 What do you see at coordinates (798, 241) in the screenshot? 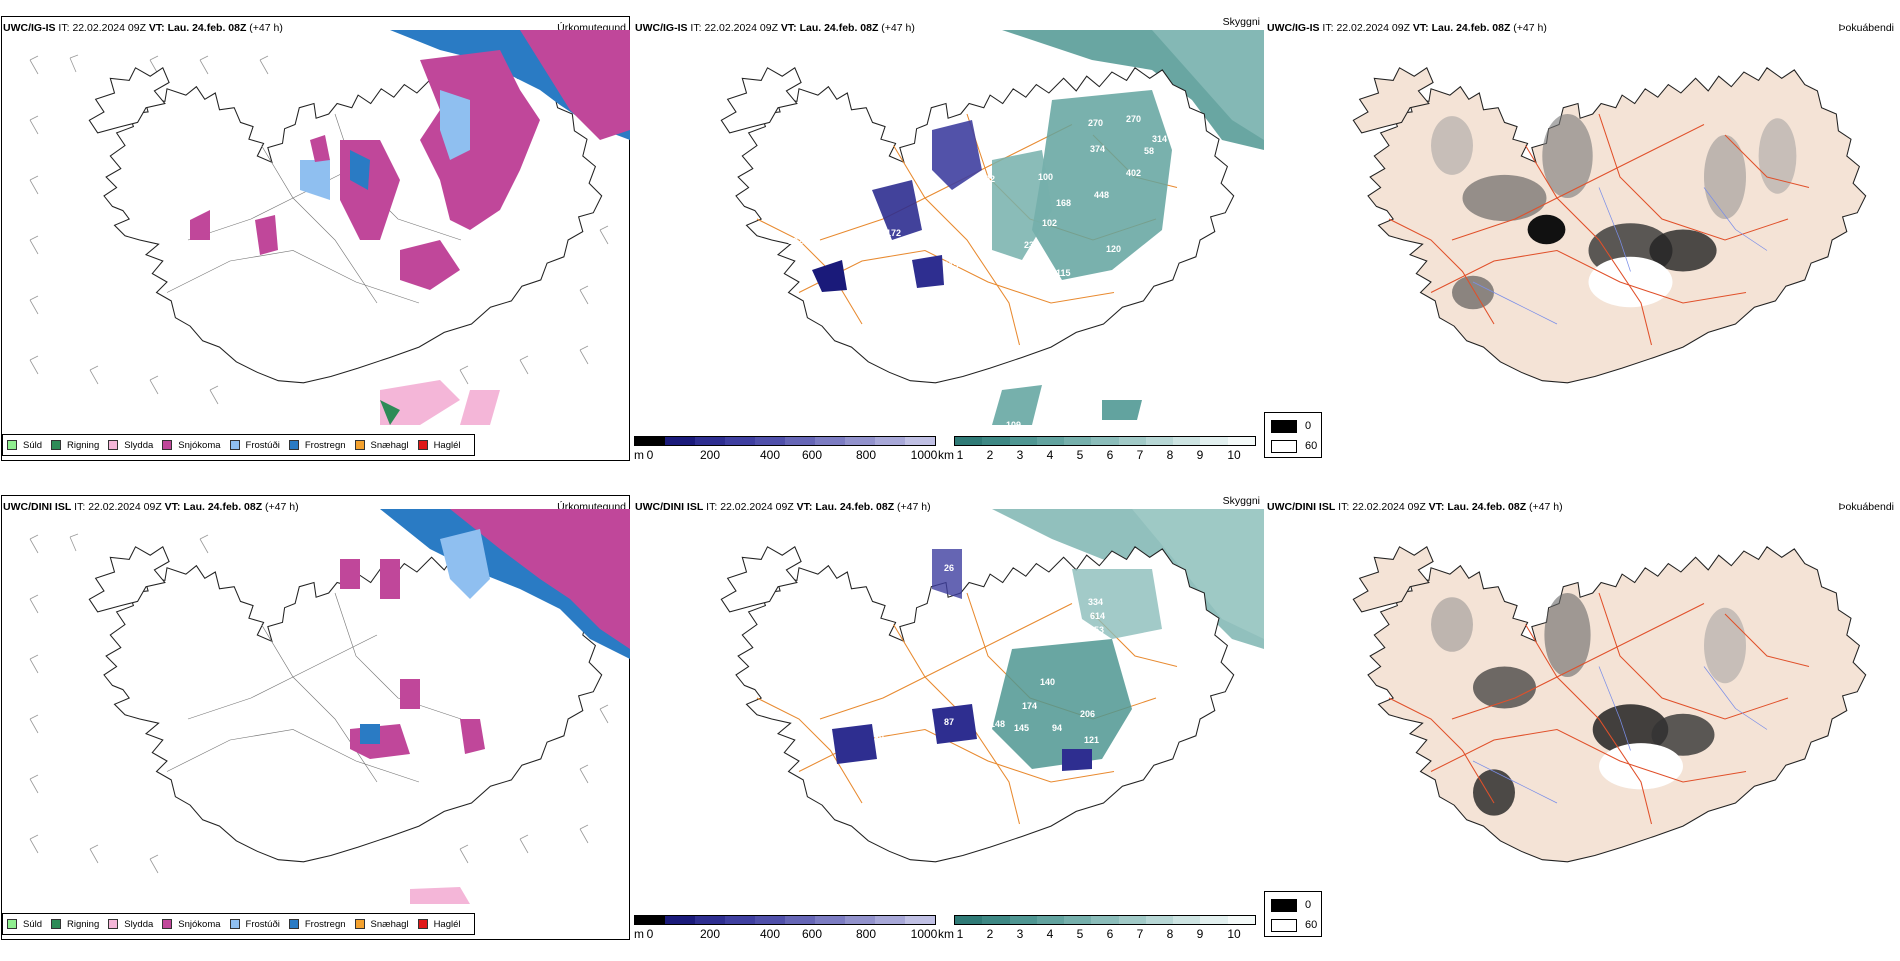
I see `map-value-label: 1021` at bounding box center [798, 241].